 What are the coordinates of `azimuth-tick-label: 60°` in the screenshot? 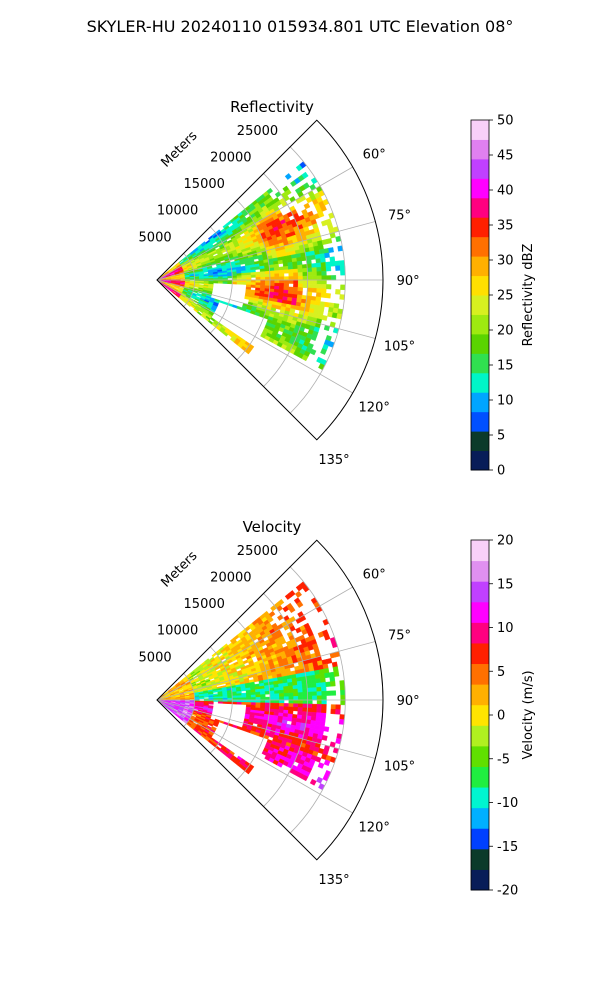 It's located at (374, 154).